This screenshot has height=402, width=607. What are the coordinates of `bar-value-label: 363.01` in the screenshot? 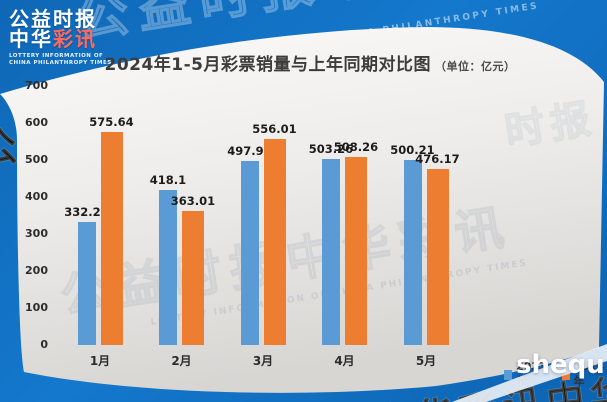 It's located at (193, 200).